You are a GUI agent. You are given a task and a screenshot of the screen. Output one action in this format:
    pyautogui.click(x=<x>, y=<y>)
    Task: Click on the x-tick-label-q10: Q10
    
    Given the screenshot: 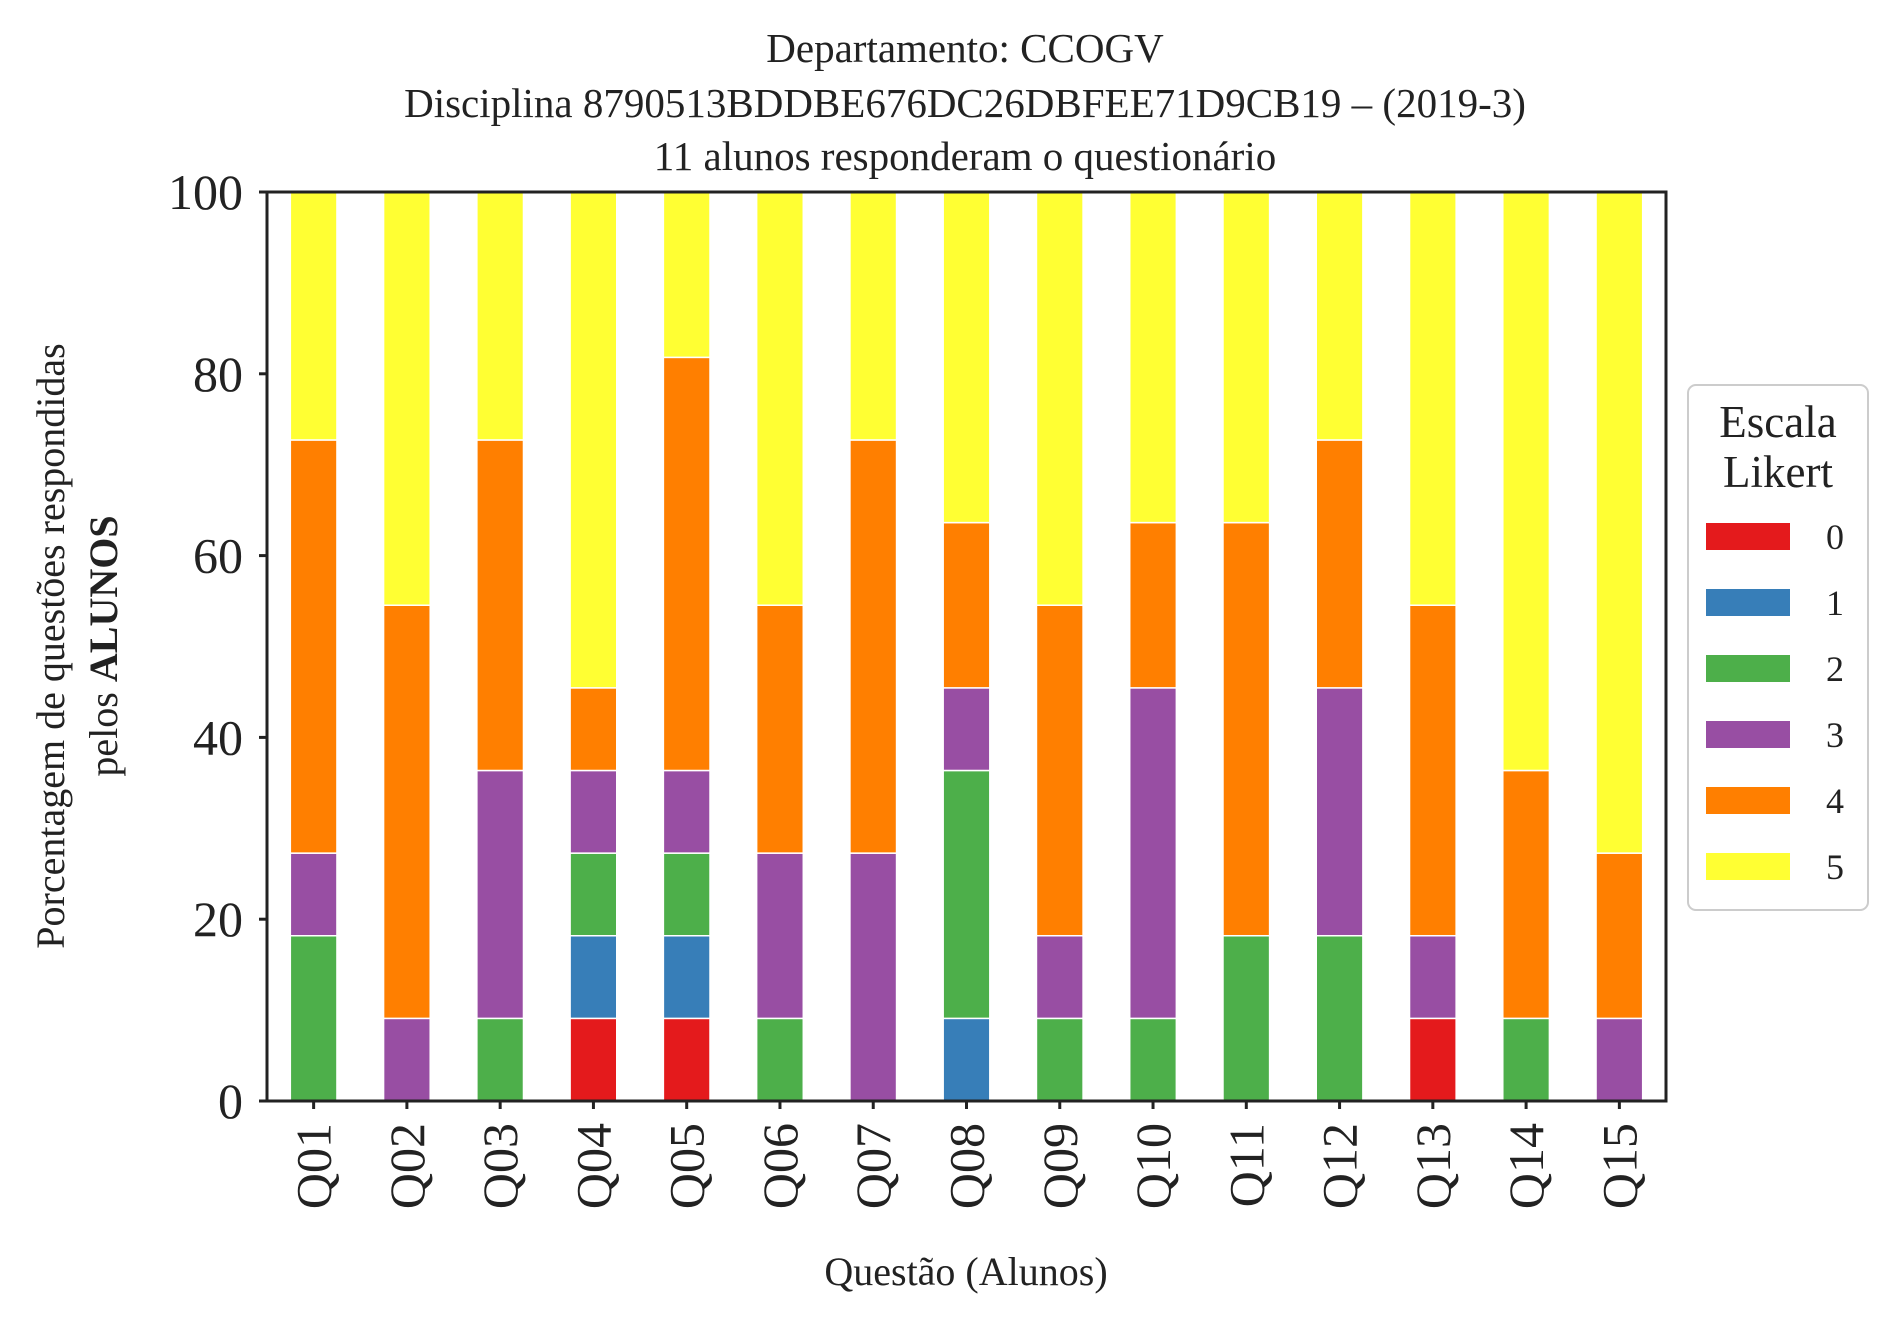 What is the action you would take?
    pyautogui.click(x=1153, y=1166)
    